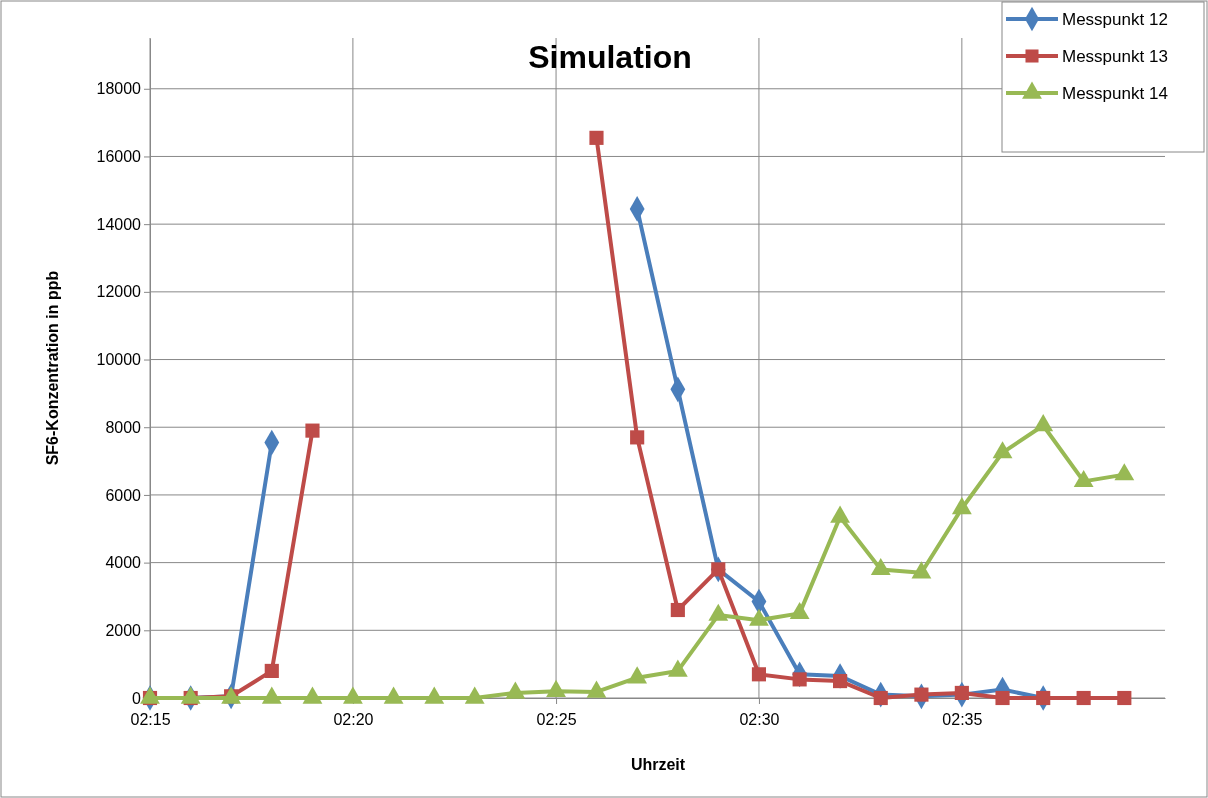 The width and height of the screenshot is (1208, 798). What do you see at coordinates (1115, 19) in the screenshot?
I see `legend-label: Messpunkt 12` at bounding box center [1115, 19].